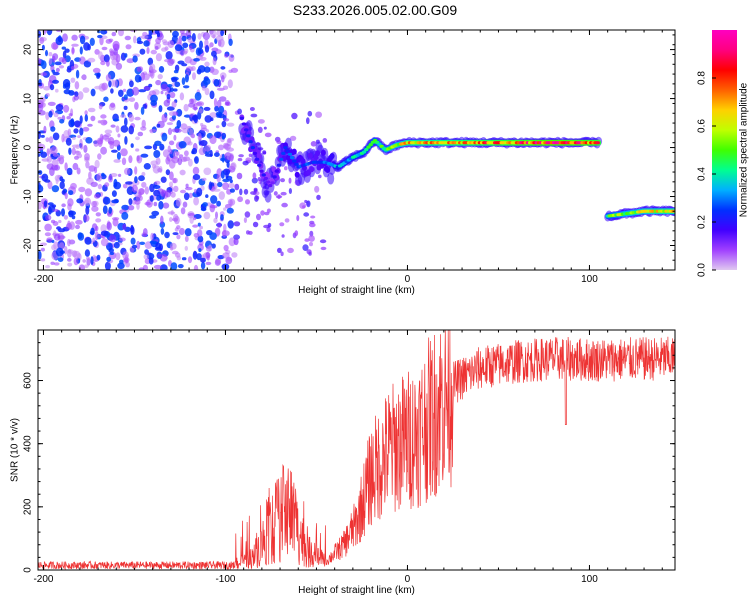  What do you see at coordinates (702, 78) in the screenshot?
I see `colorbar-tick-label: 0.8` at bounding box center [702, 78].